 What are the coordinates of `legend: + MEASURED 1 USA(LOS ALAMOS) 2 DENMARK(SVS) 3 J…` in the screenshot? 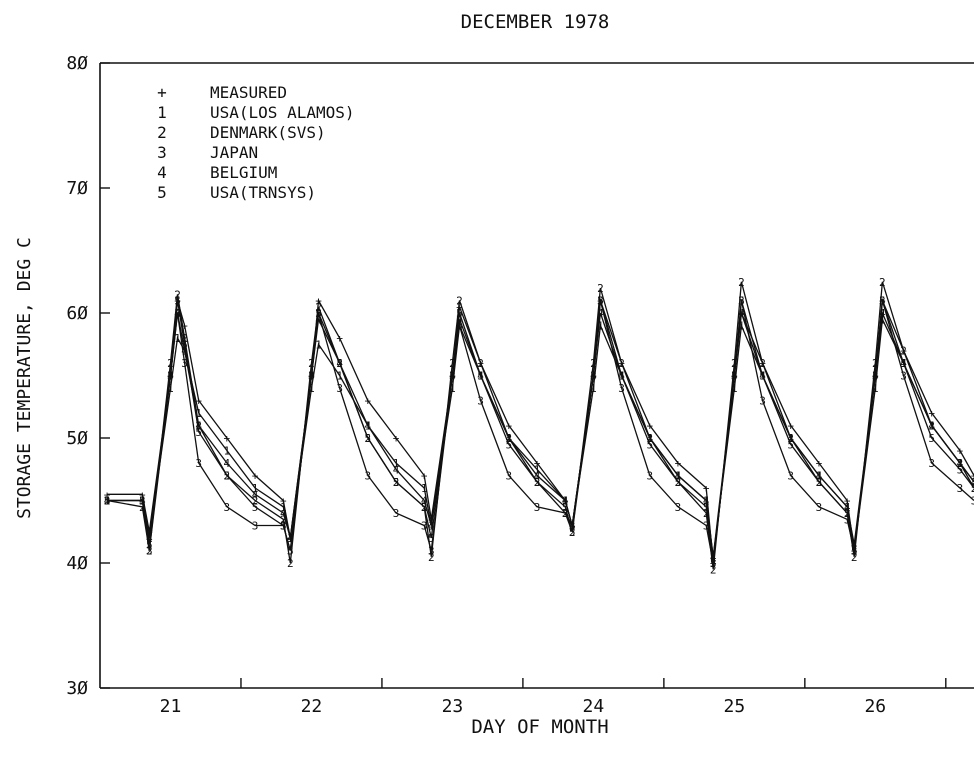 It's located at (255, 142).